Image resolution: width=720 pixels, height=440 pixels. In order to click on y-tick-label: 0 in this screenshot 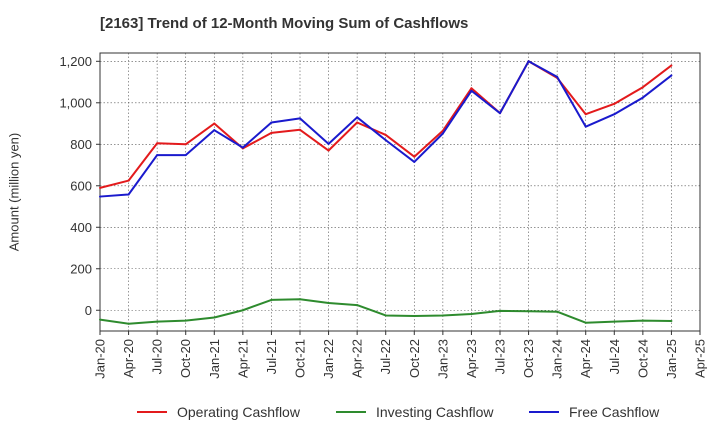, I will do `click(88, 310)`.